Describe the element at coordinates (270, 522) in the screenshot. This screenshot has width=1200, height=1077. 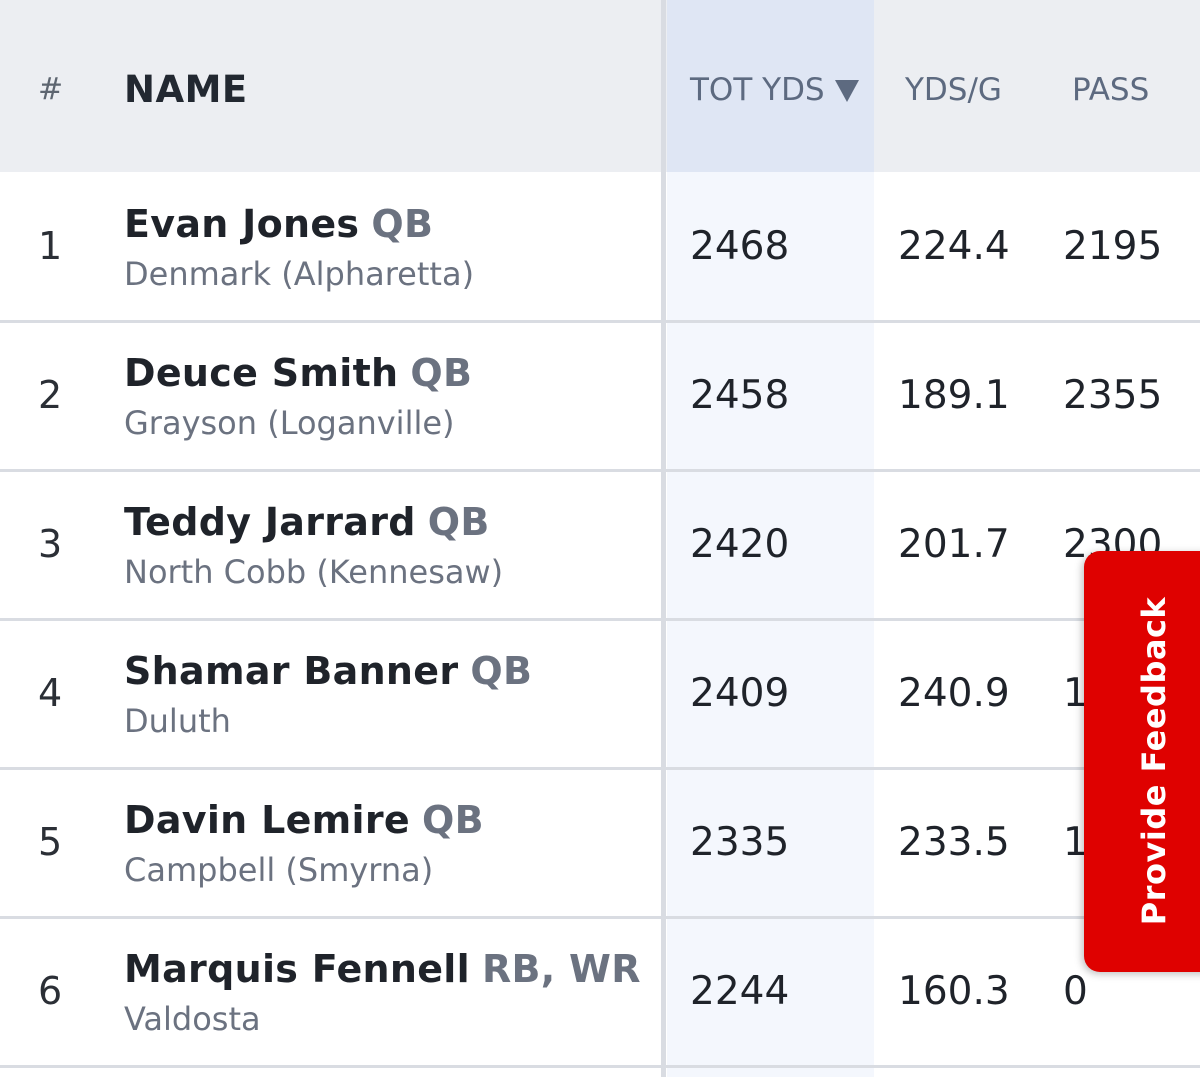
I see `player-name-text: Teddy Jarrard` at that location.